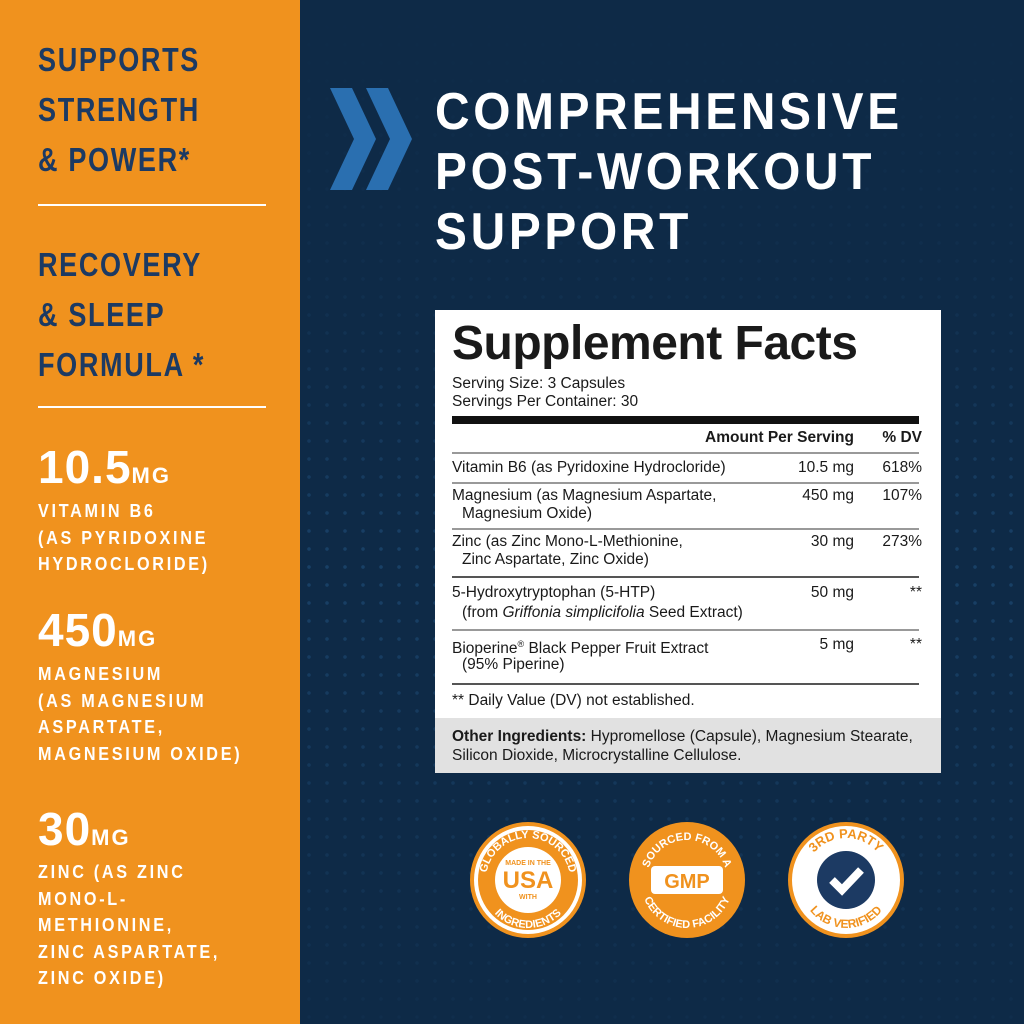 The height and width of the screenshot is (1024, 1024). Describe the element at coordinates (832, 541) in the screenshot. I see `ingredient-amount: 30 mg` at that location.